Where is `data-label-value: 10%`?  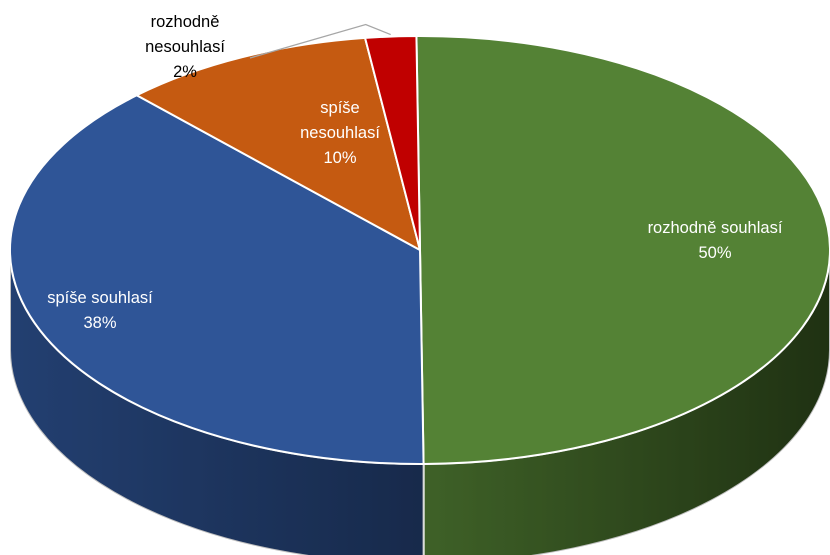
data-label-value: 10% is located at coordinates (339, 158).